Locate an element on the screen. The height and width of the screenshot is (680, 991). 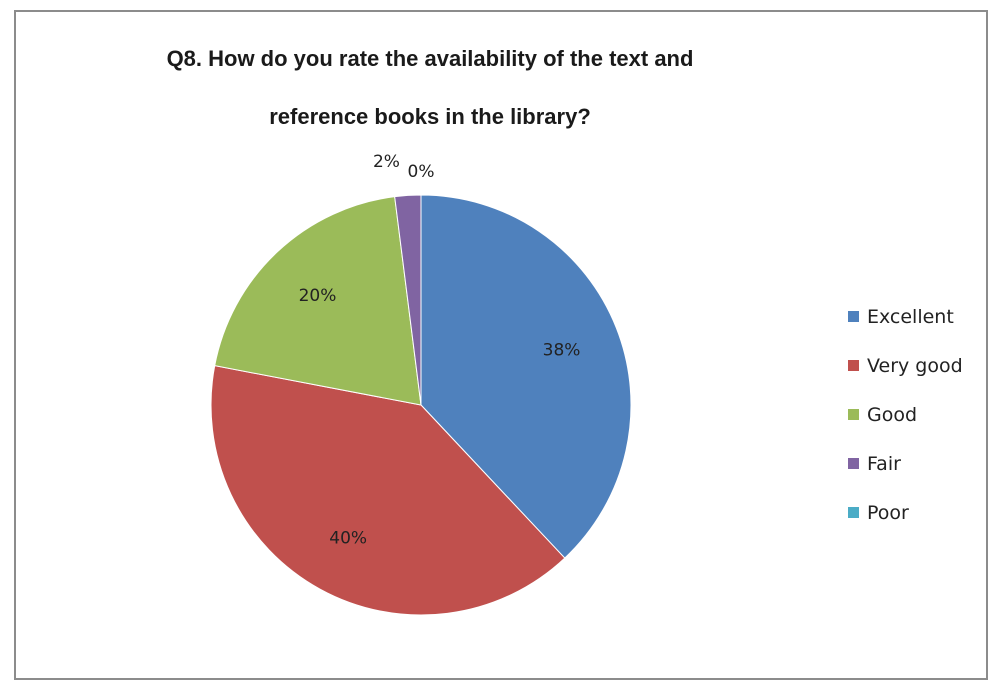
pie-slice-very-good is located at coordinates (388, 490).